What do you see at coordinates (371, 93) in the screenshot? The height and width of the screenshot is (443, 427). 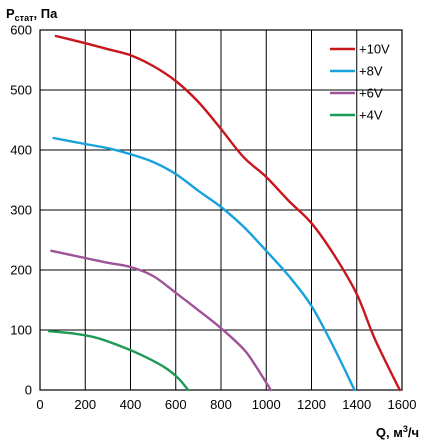 I see `legend-label: +6V` at bounding box center [371, 93].